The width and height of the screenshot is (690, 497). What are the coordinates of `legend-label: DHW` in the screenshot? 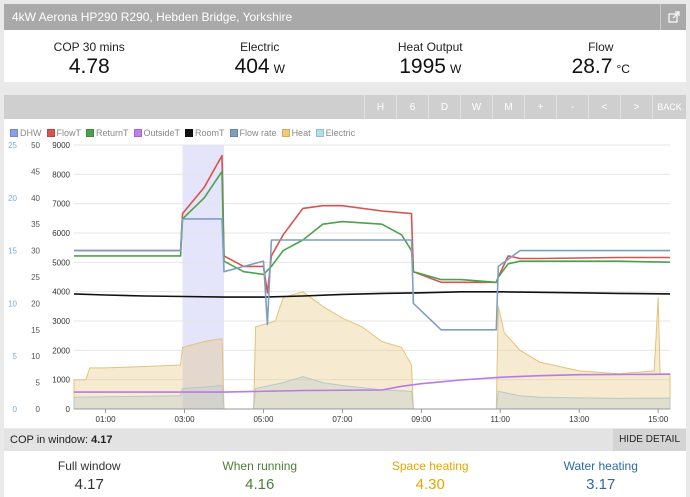 It's located at (31, 133).